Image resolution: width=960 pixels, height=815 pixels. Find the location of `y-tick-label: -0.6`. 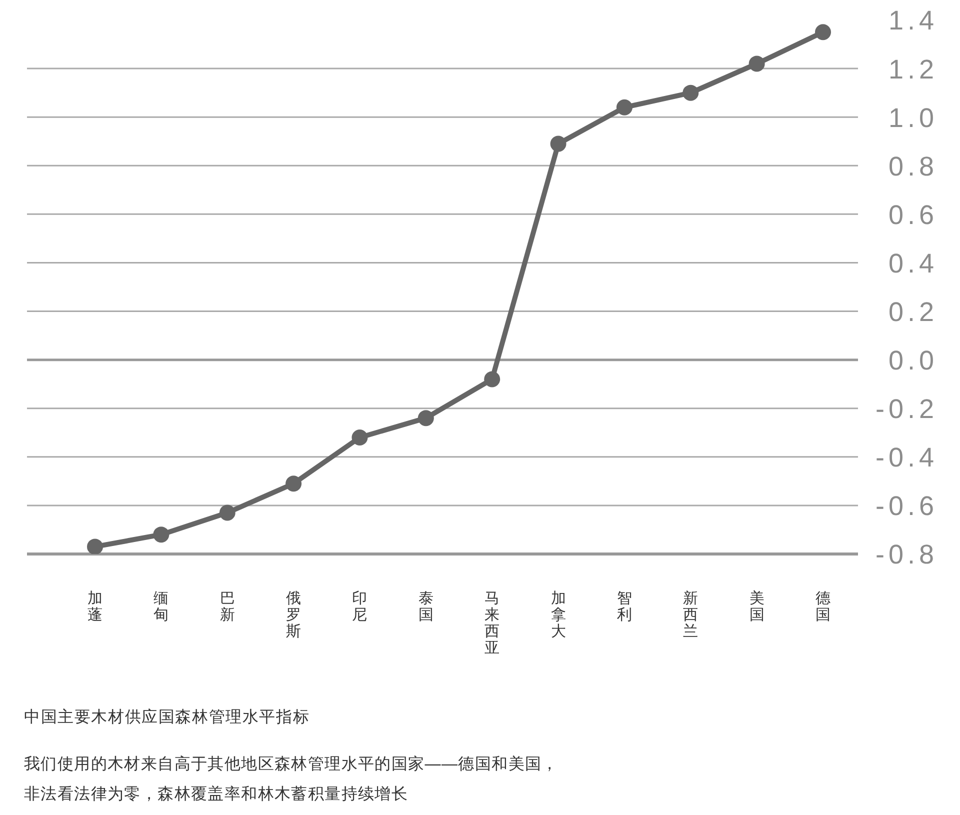

y-tick-label: -0.6 is located at coordinates (906, 506).